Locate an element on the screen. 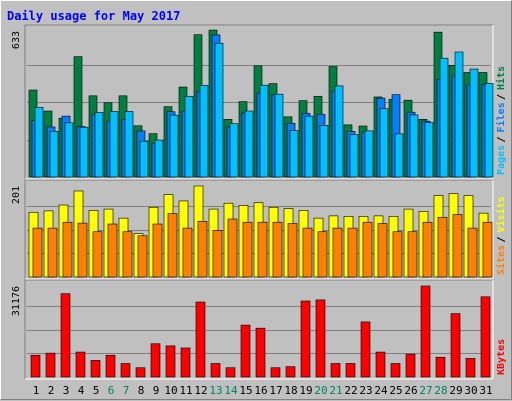  y-max-label-3: 31176 is located at coordinates (16, 301).